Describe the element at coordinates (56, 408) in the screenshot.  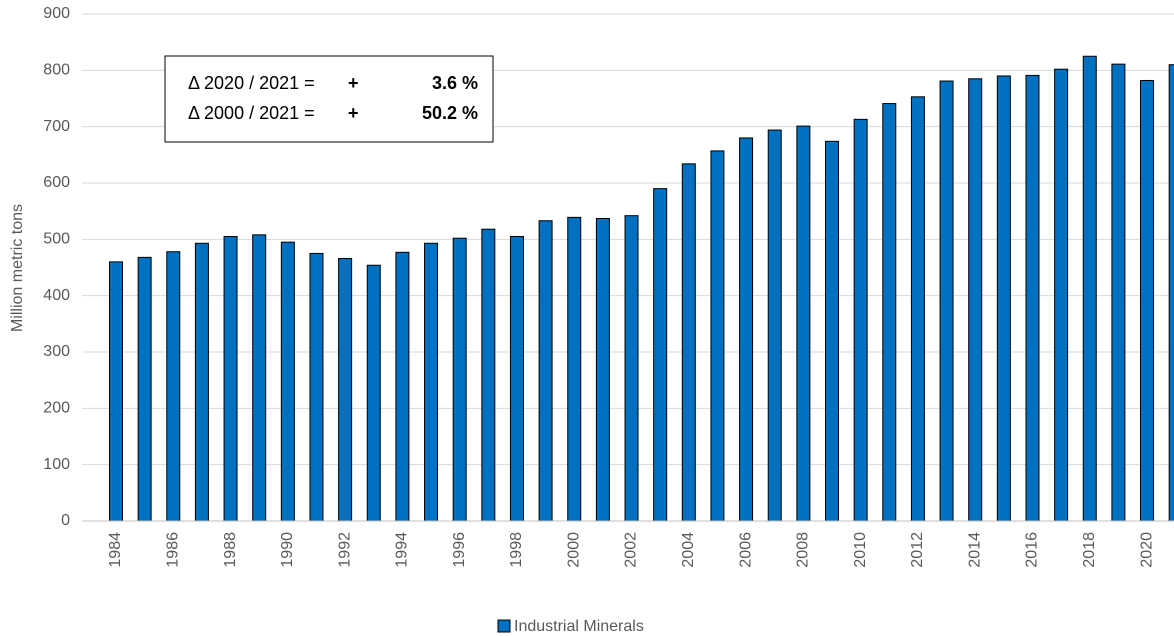
I see `y-tick-label: 200` at that location.